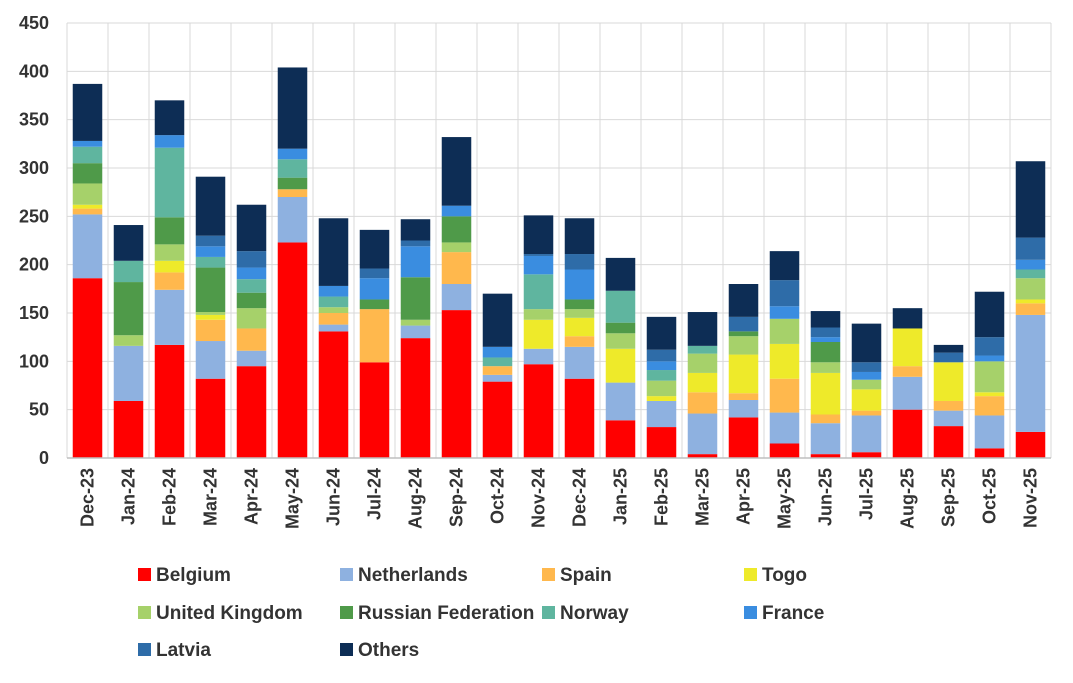 This screenshot has height=683, width=1073. Describe the element at coordinates (39, 410) in the screenshot. I see `y-tick-label: 50` at that location.